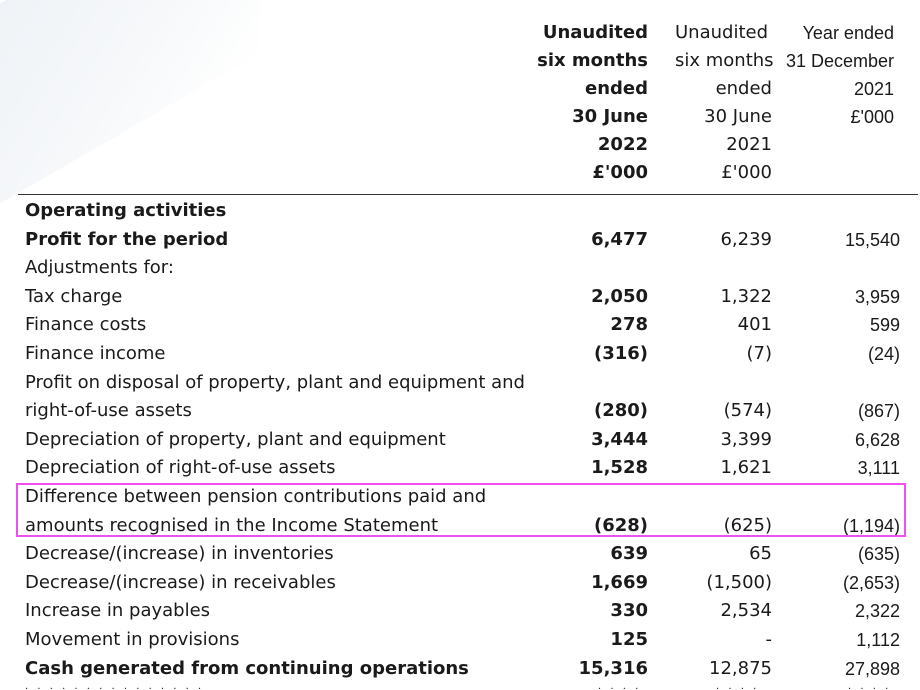  What do you see at coordinates (629, 554) in the screenshot?
I see `value-h1-2022: 639` at bounding box center [629, 554].